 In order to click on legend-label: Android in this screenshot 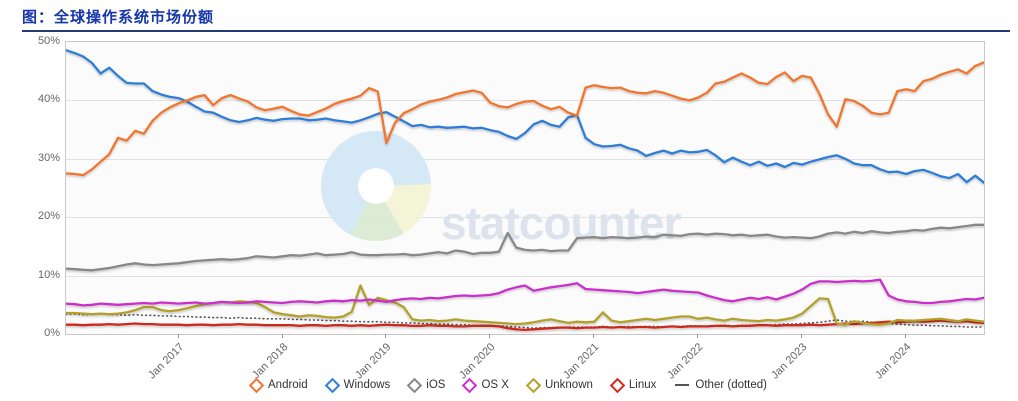, I will do `click(288, 385)`.